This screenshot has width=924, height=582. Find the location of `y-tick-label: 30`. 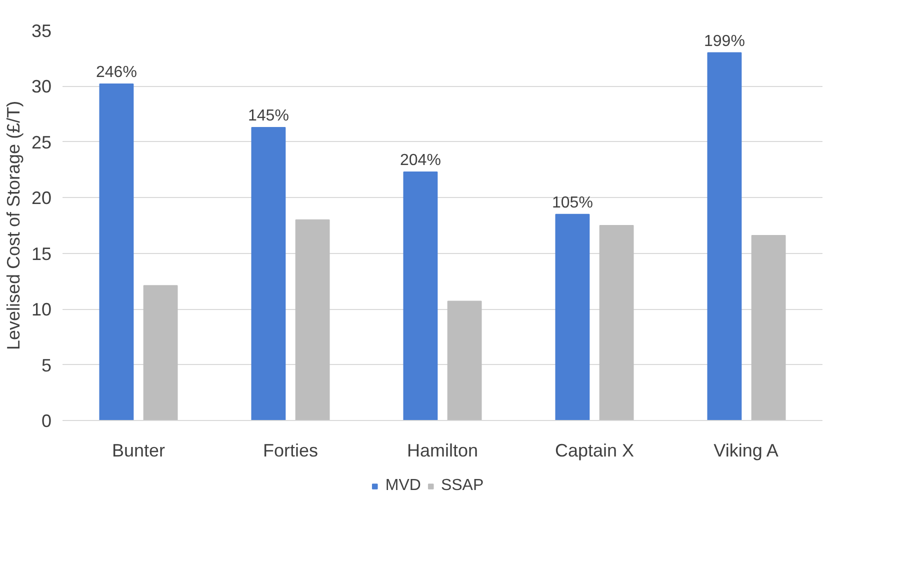

y-tick-label: 30 is located at coordinates (41, 86).